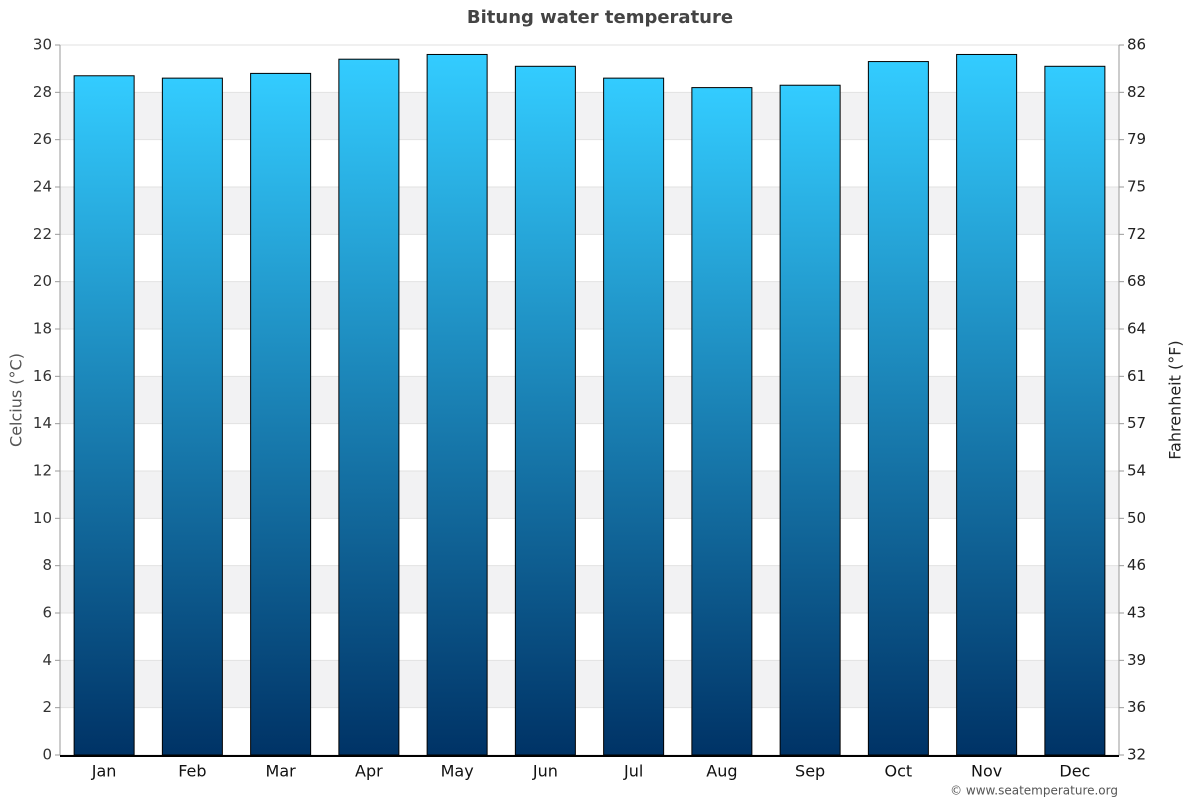 The image size is (1200, 804). What do you see at coordinates (986, 771) in the screenshot?
I see `x-tick-label: Nov` at bounding box center [986, 771].